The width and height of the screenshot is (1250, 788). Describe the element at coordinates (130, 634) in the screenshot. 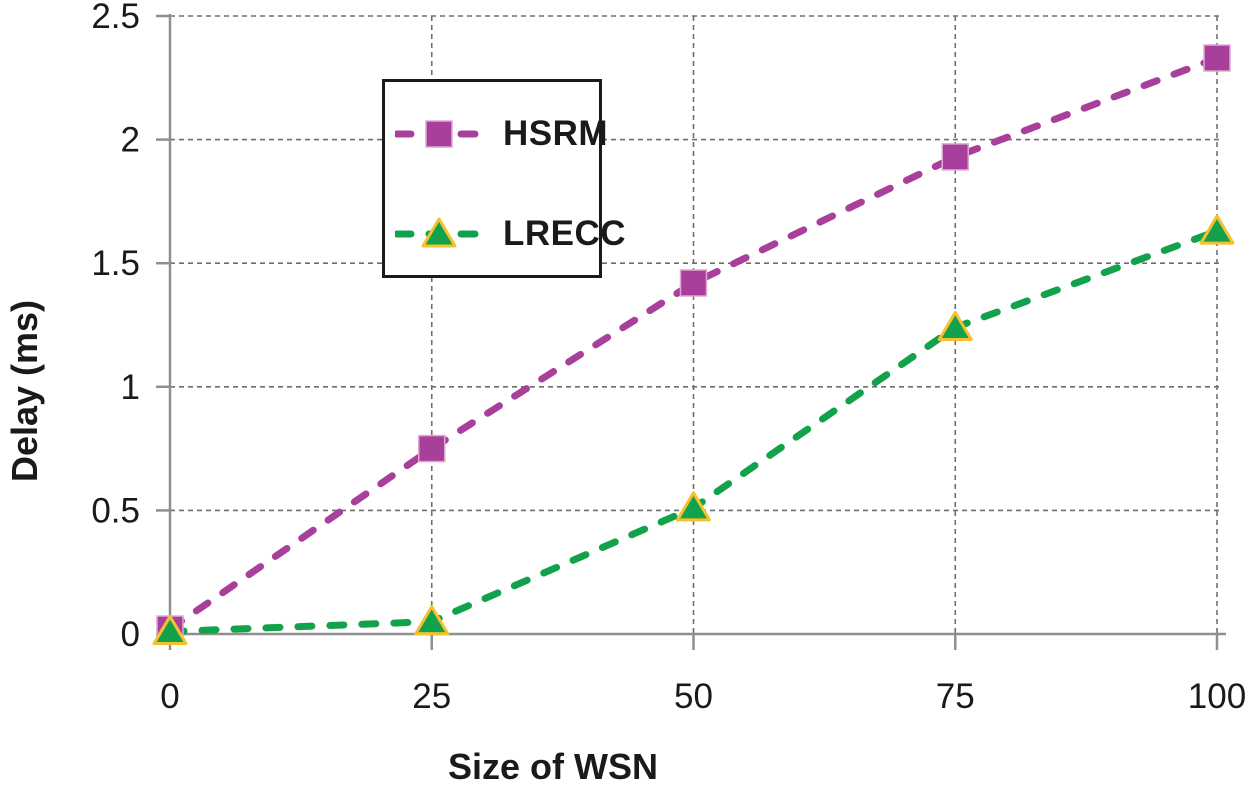

I see `y-tick-label: 0` at that location.